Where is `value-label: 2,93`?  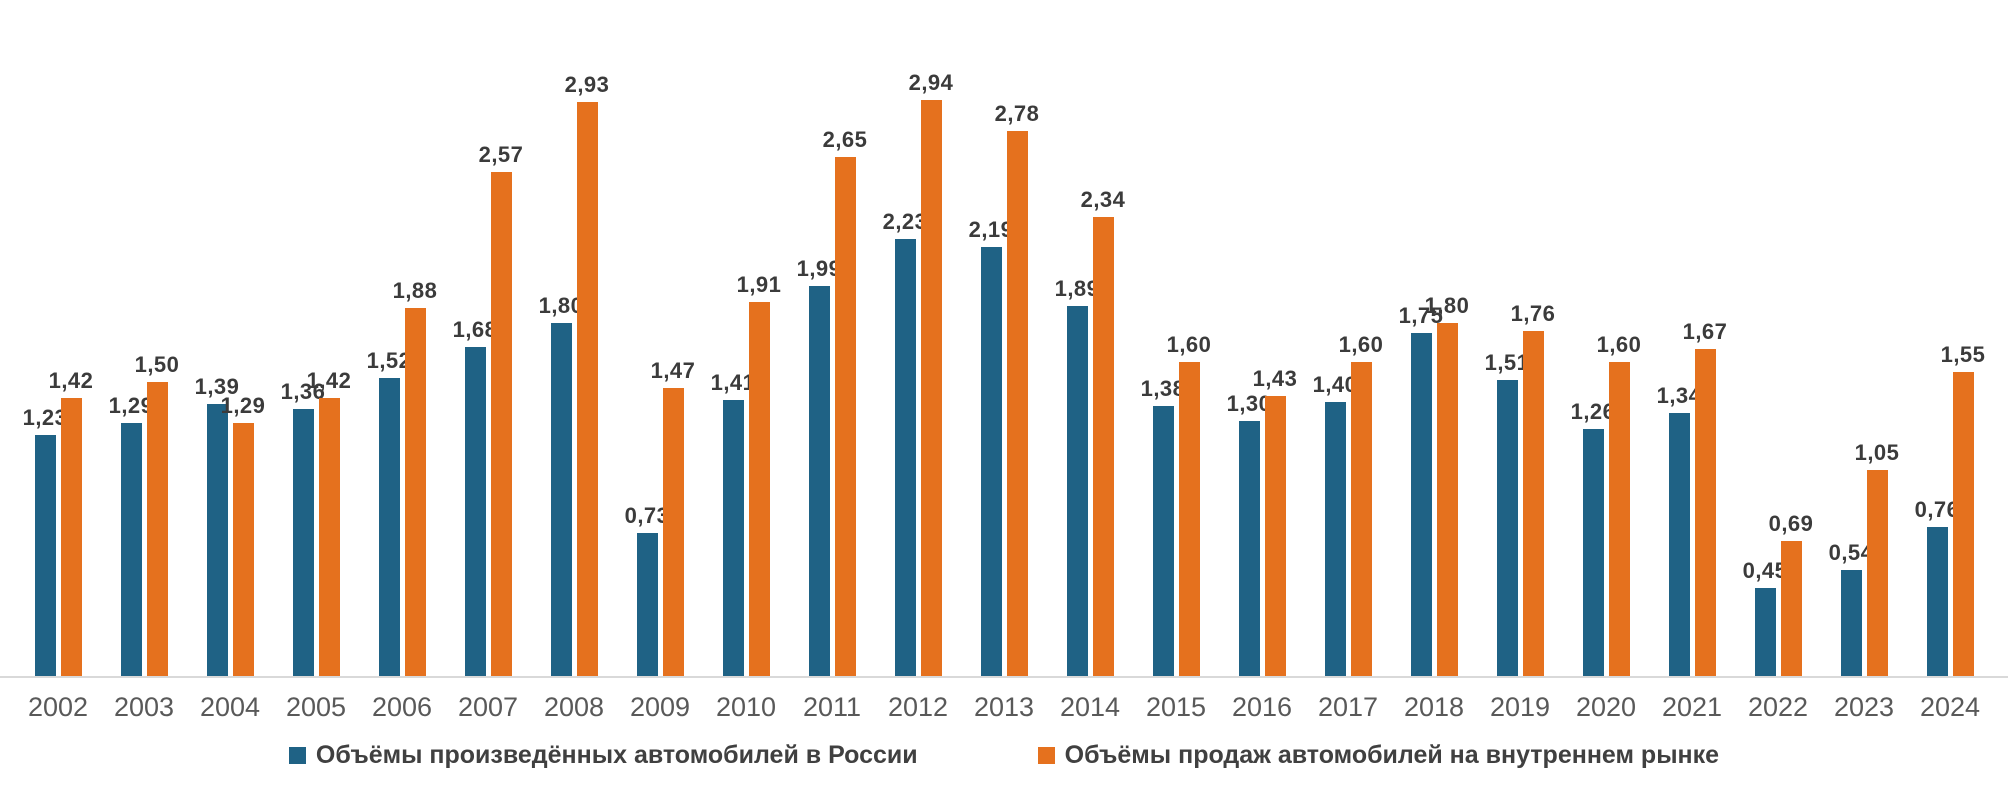
value-label: 2,93 is located at coordinates (587, 84).